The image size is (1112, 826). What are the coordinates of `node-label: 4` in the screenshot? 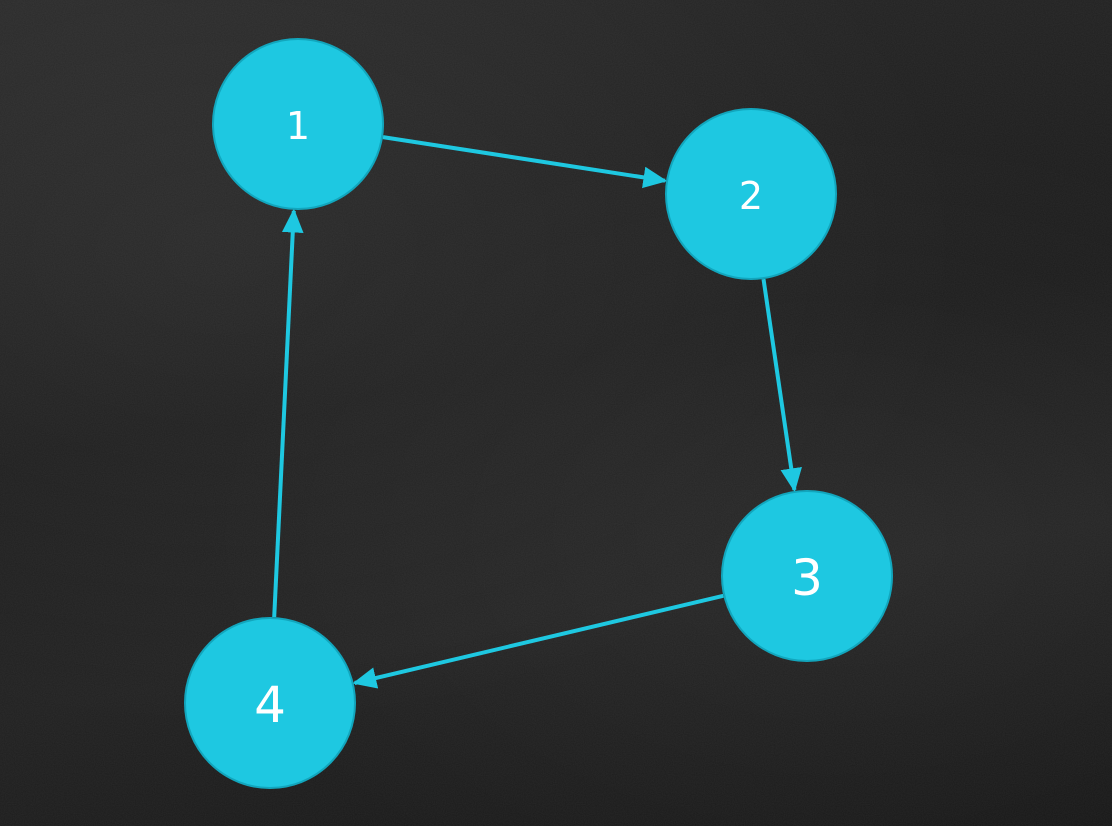 It's located at (270, 705).